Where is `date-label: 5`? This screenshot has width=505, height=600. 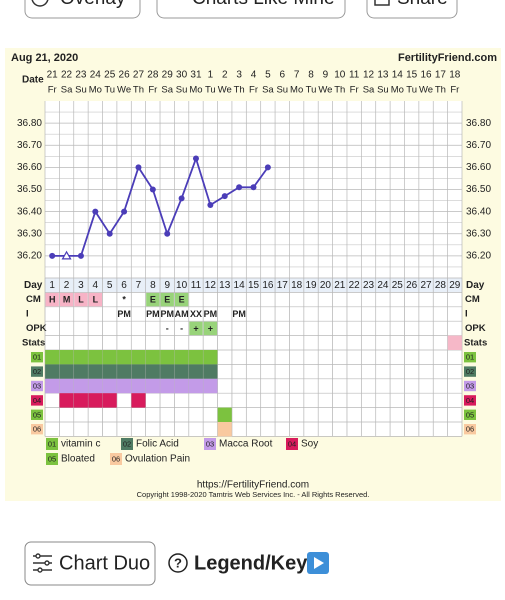
date-label: 5 is located at coordinates (268, 75).